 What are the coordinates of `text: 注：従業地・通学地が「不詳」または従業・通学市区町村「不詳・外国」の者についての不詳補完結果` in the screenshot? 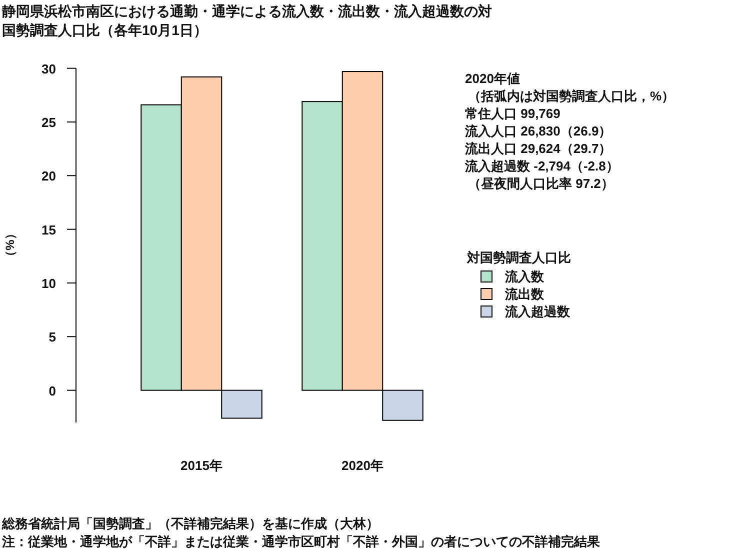 It's located at (301, 541).